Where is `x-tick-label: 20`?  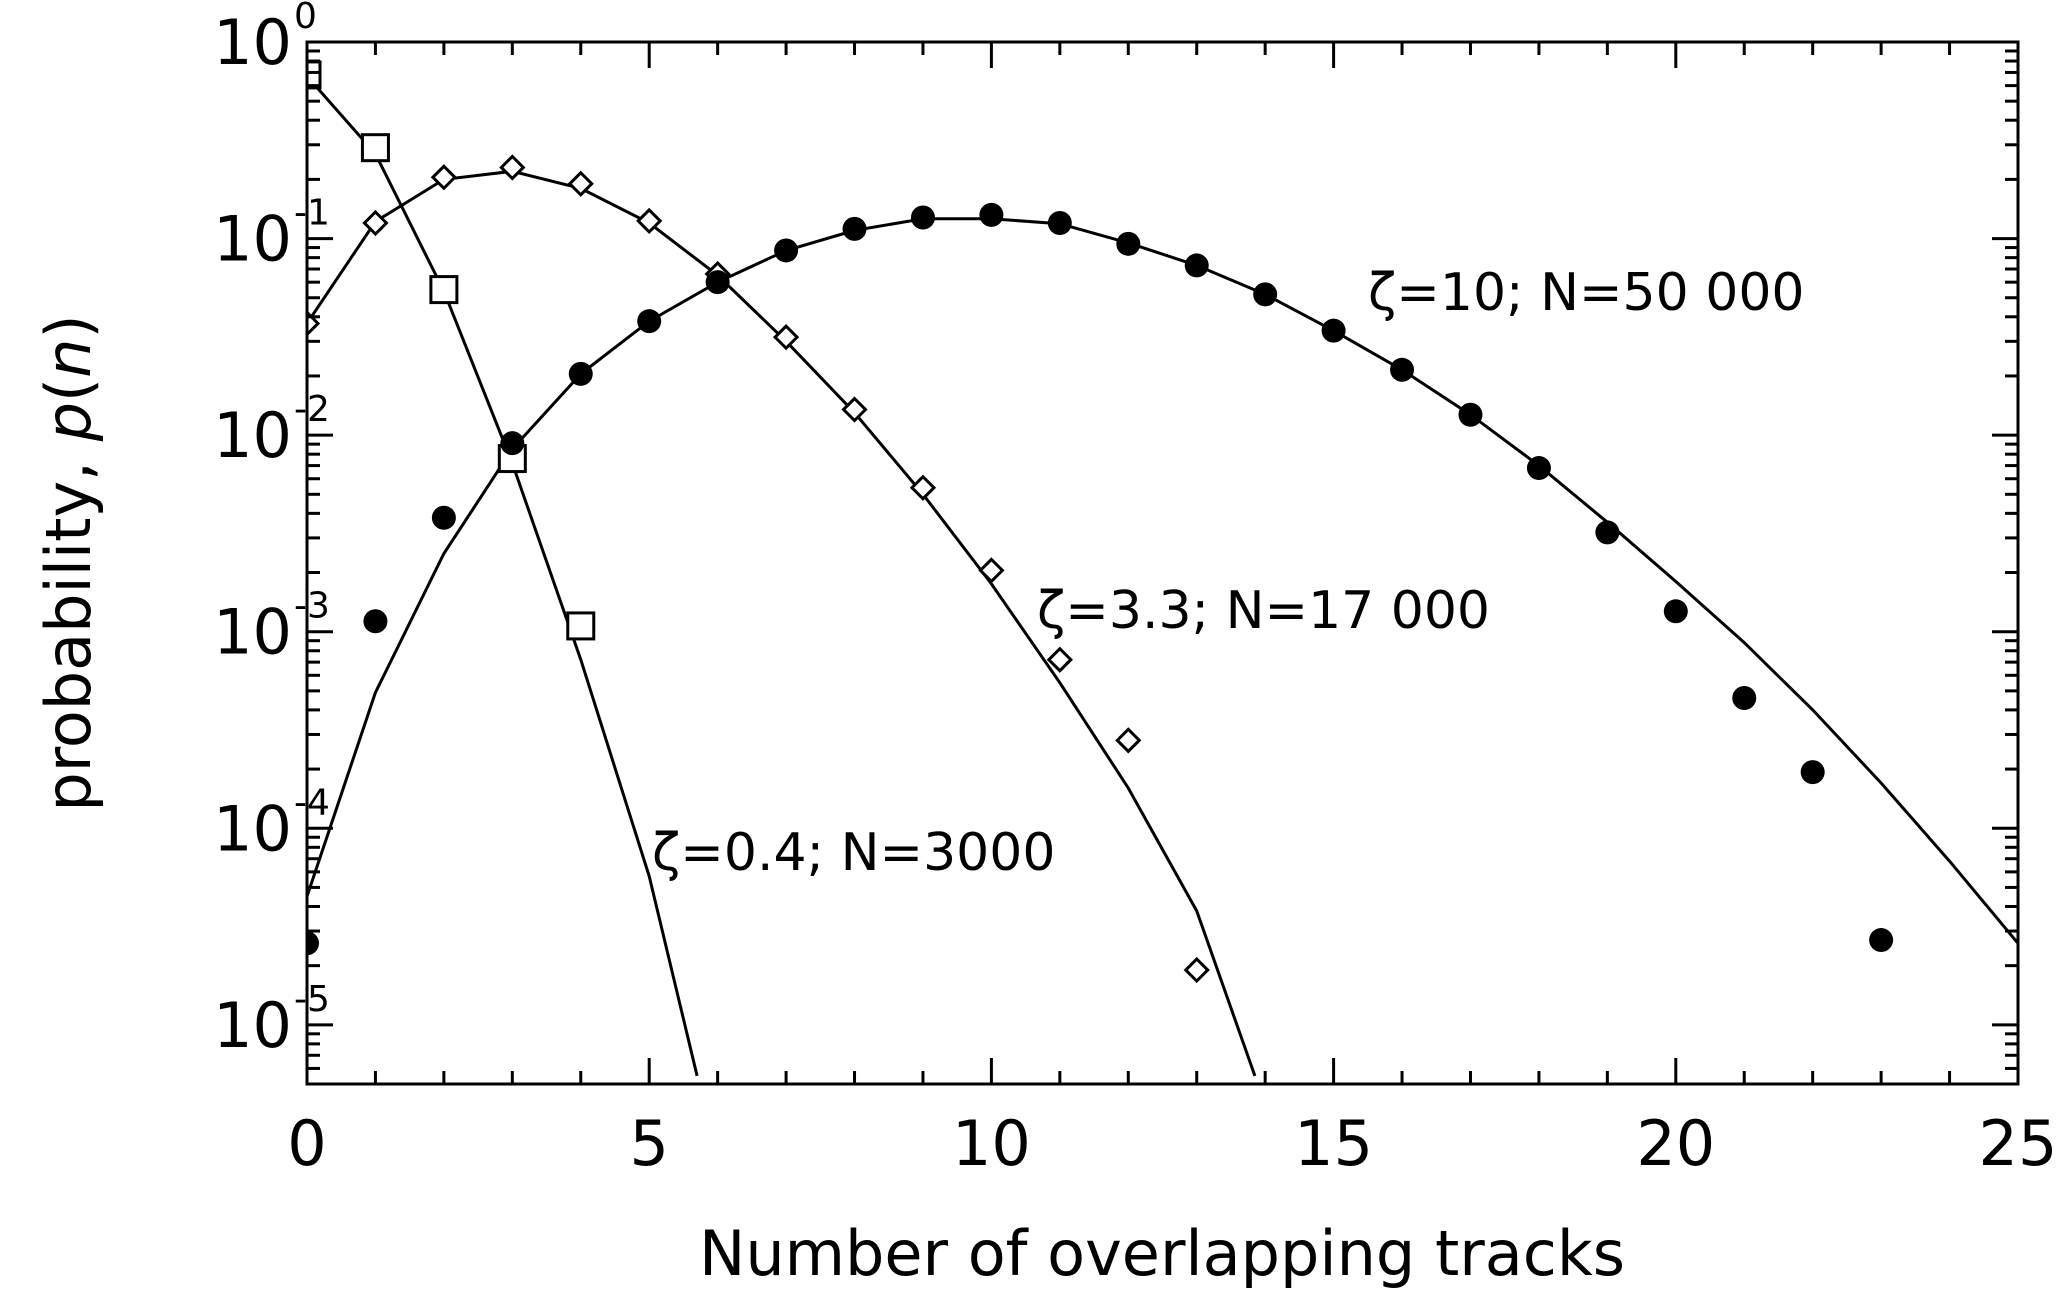
x-tick-label: 20 is located at coordinates (1675, 1143).